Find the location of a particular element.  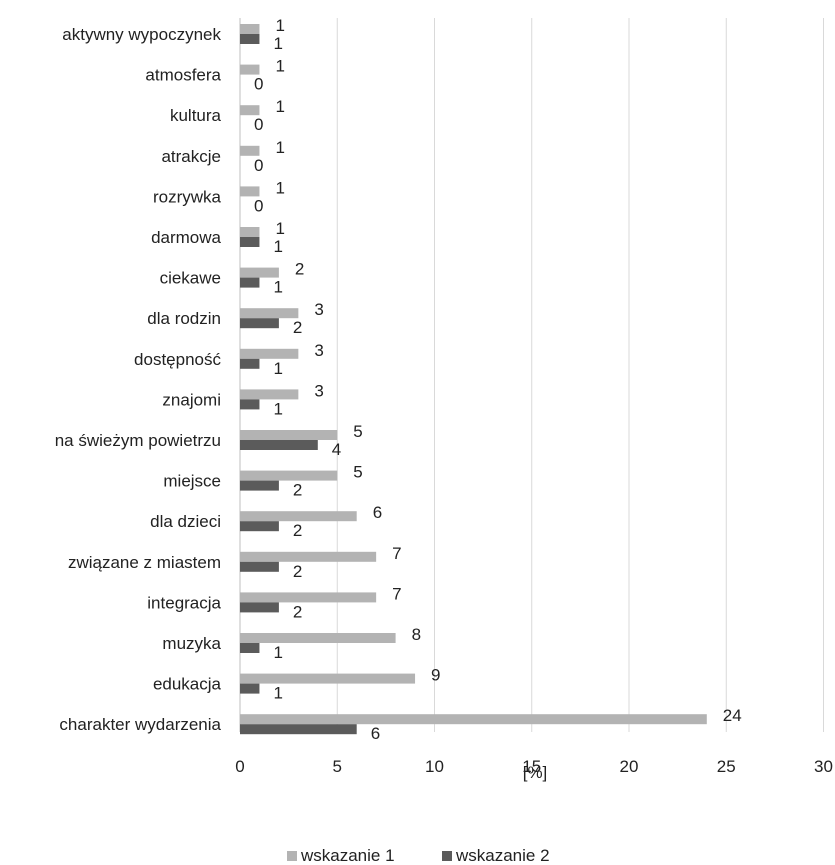

category-label: ciekawe is located at coordinates (190, 278).